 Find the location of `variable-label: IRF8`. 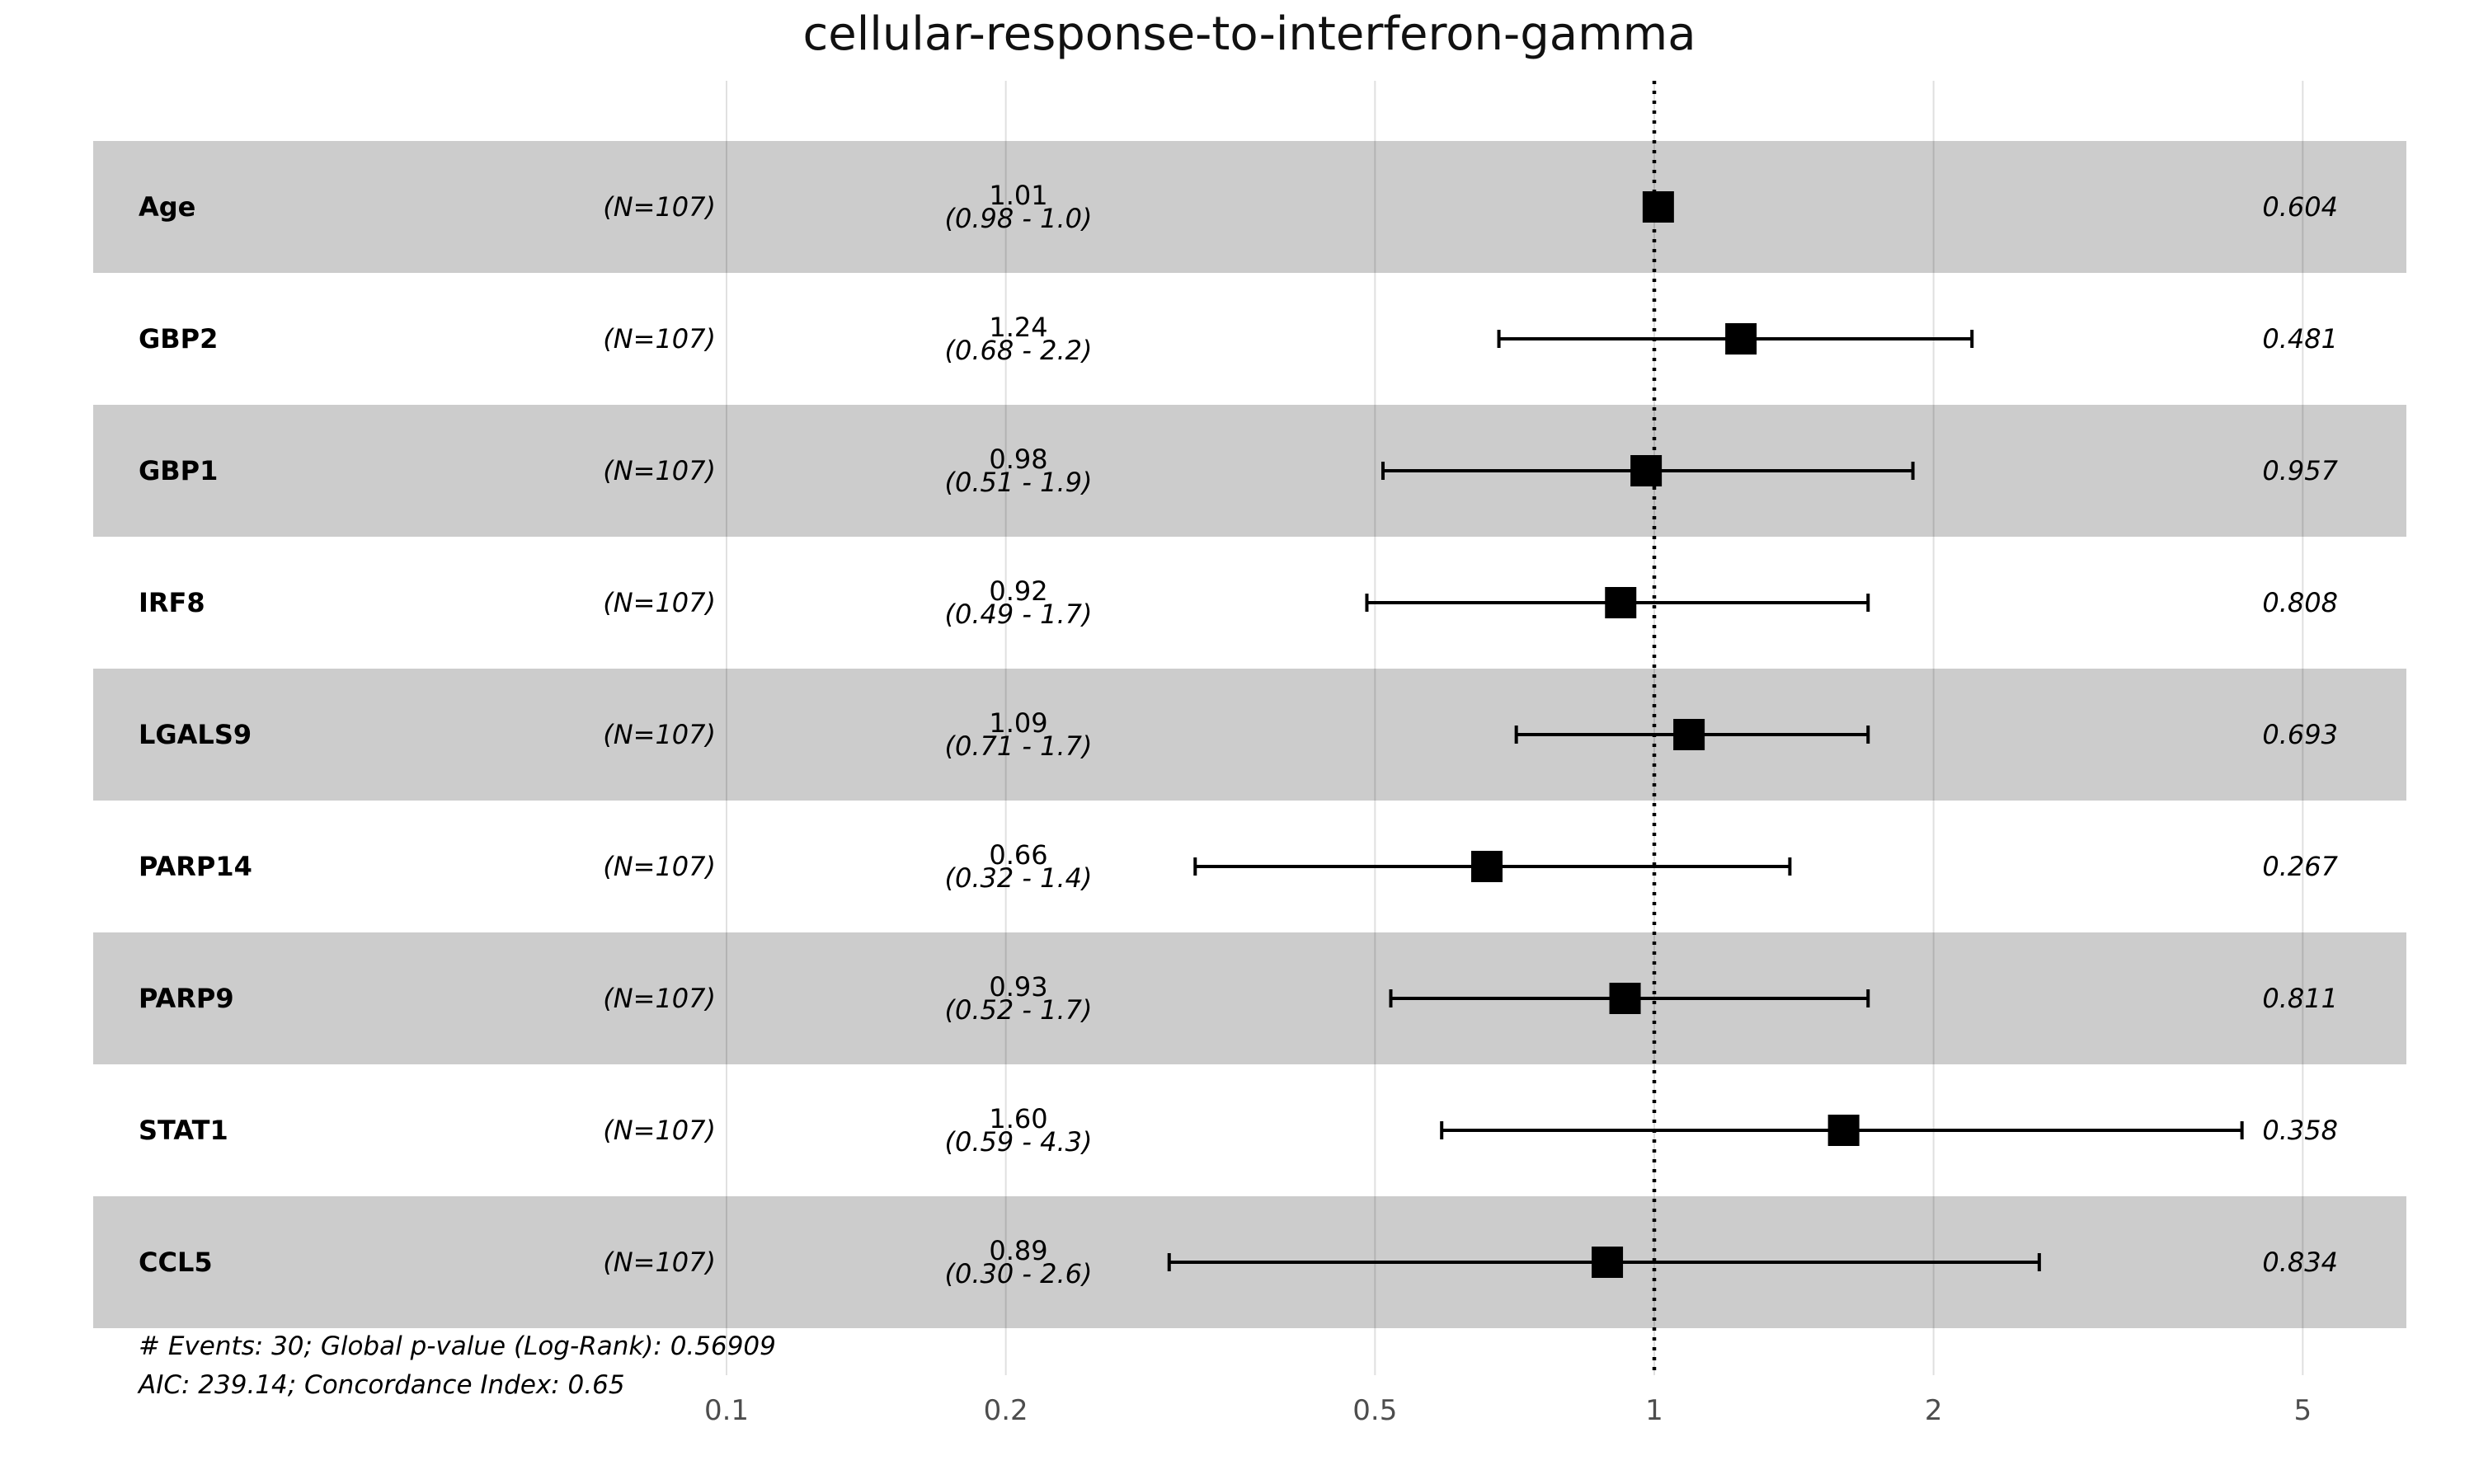

variable-label: IRF8 is located at coordinates (172, 602).